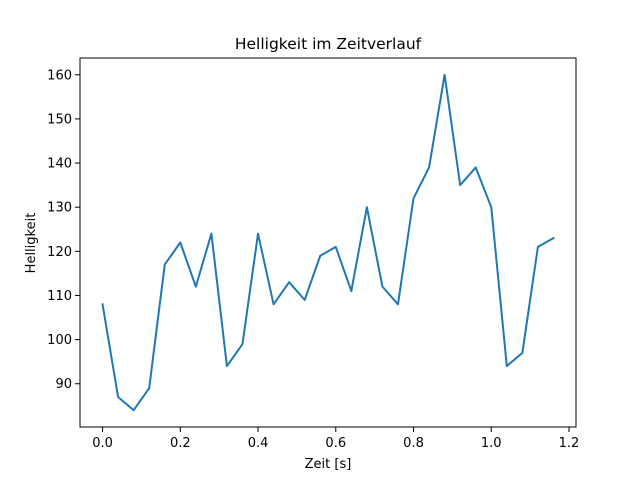 The image size is (640, 480). What do you see at coordinates (328, 464) in the screenshot?
I see `x-axis-label: Zeit [s]` at bounding box center [328, 464].